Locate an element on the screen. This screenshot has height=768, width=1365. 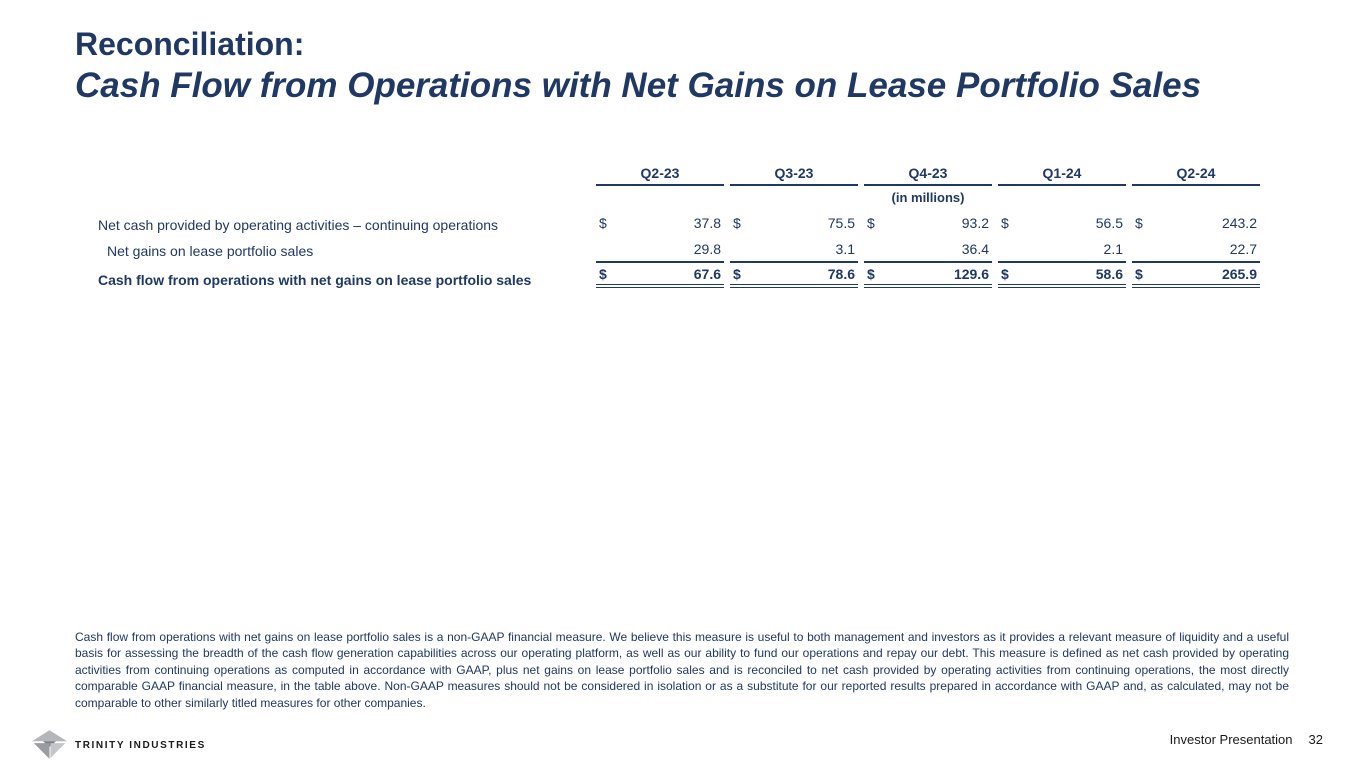
value-cell: $ 93.2 is located at coordinates (928, 224).